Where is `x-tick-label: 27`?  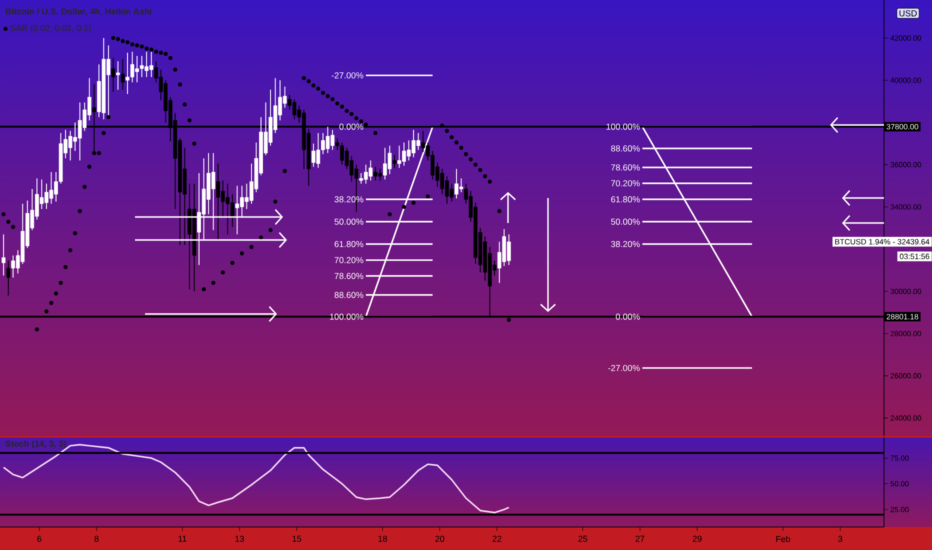 x-tick-label: 27 is located at coordinates (640, 539).